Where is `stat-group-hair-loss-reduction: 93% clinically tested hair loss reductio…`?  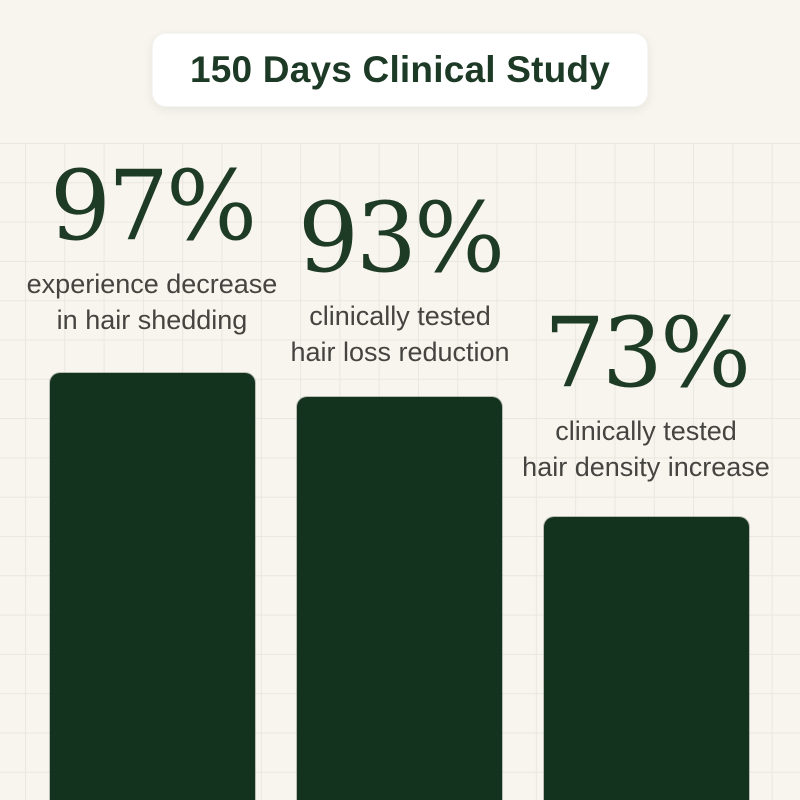 stat-group-hair-loss-reduction: 93% clinically tested hair loss reductio… is located at coordinates (400, 280).